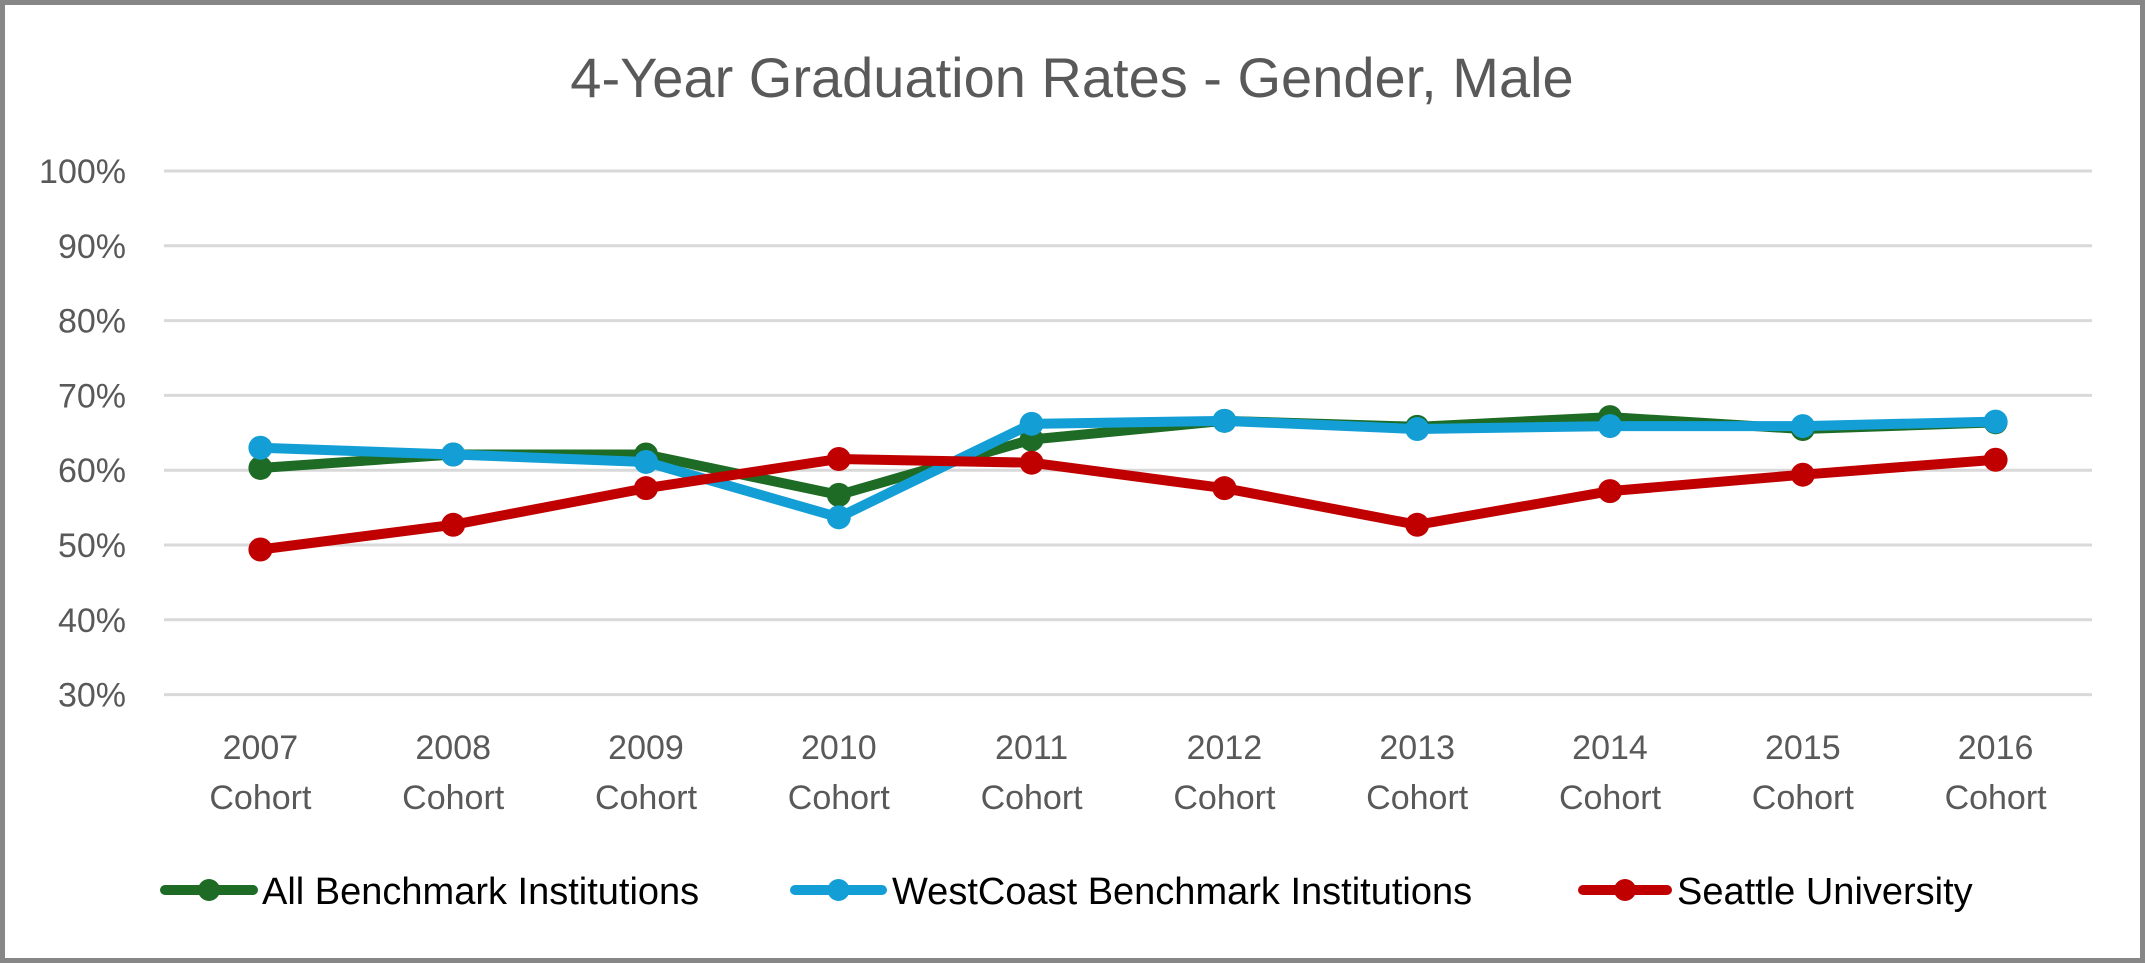  Describe the element at coordinates (92, 396) in the screenshot. I see `y-tick-label: 70%` at that location.